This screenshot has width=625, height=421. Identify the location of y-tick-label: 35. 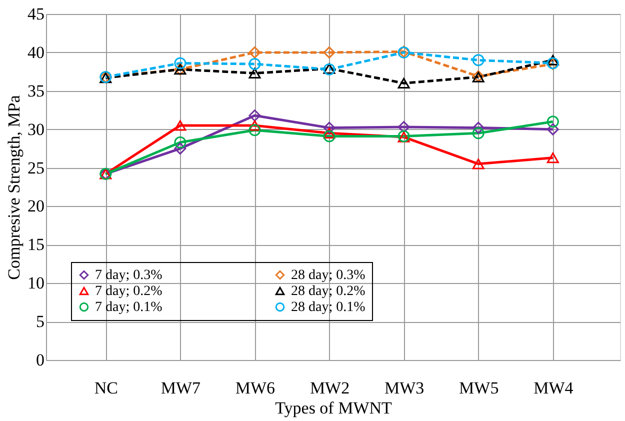
(36, 90).